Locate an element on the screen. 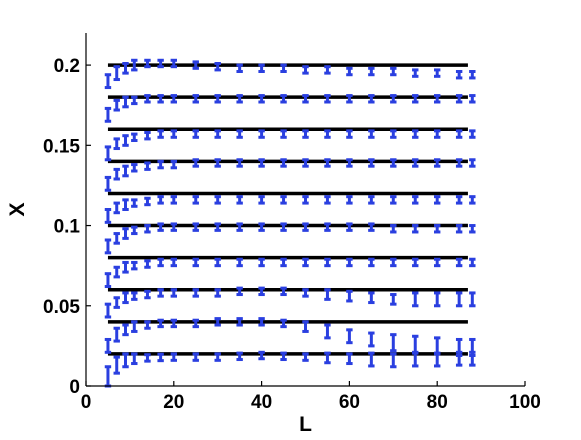  y-tick-label: 0.15 is located at coordinates (61, 146).